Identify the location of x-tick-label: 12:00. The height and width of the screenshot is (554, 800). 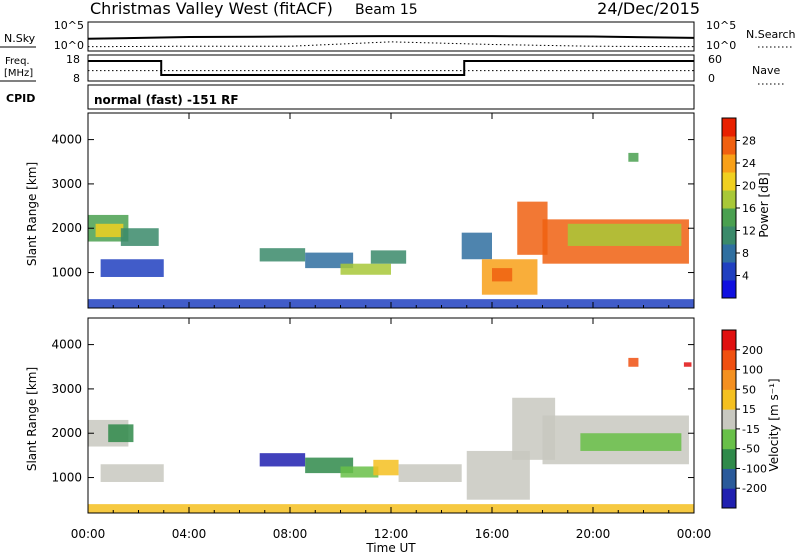
(391, 534).